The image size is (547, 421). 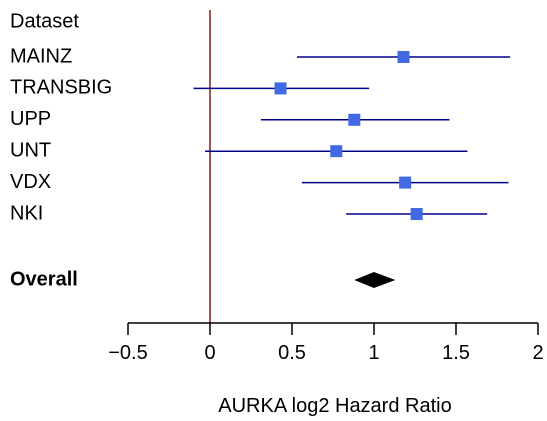 I want to click on point-estimate-transbig, so click(x=280, y=88).